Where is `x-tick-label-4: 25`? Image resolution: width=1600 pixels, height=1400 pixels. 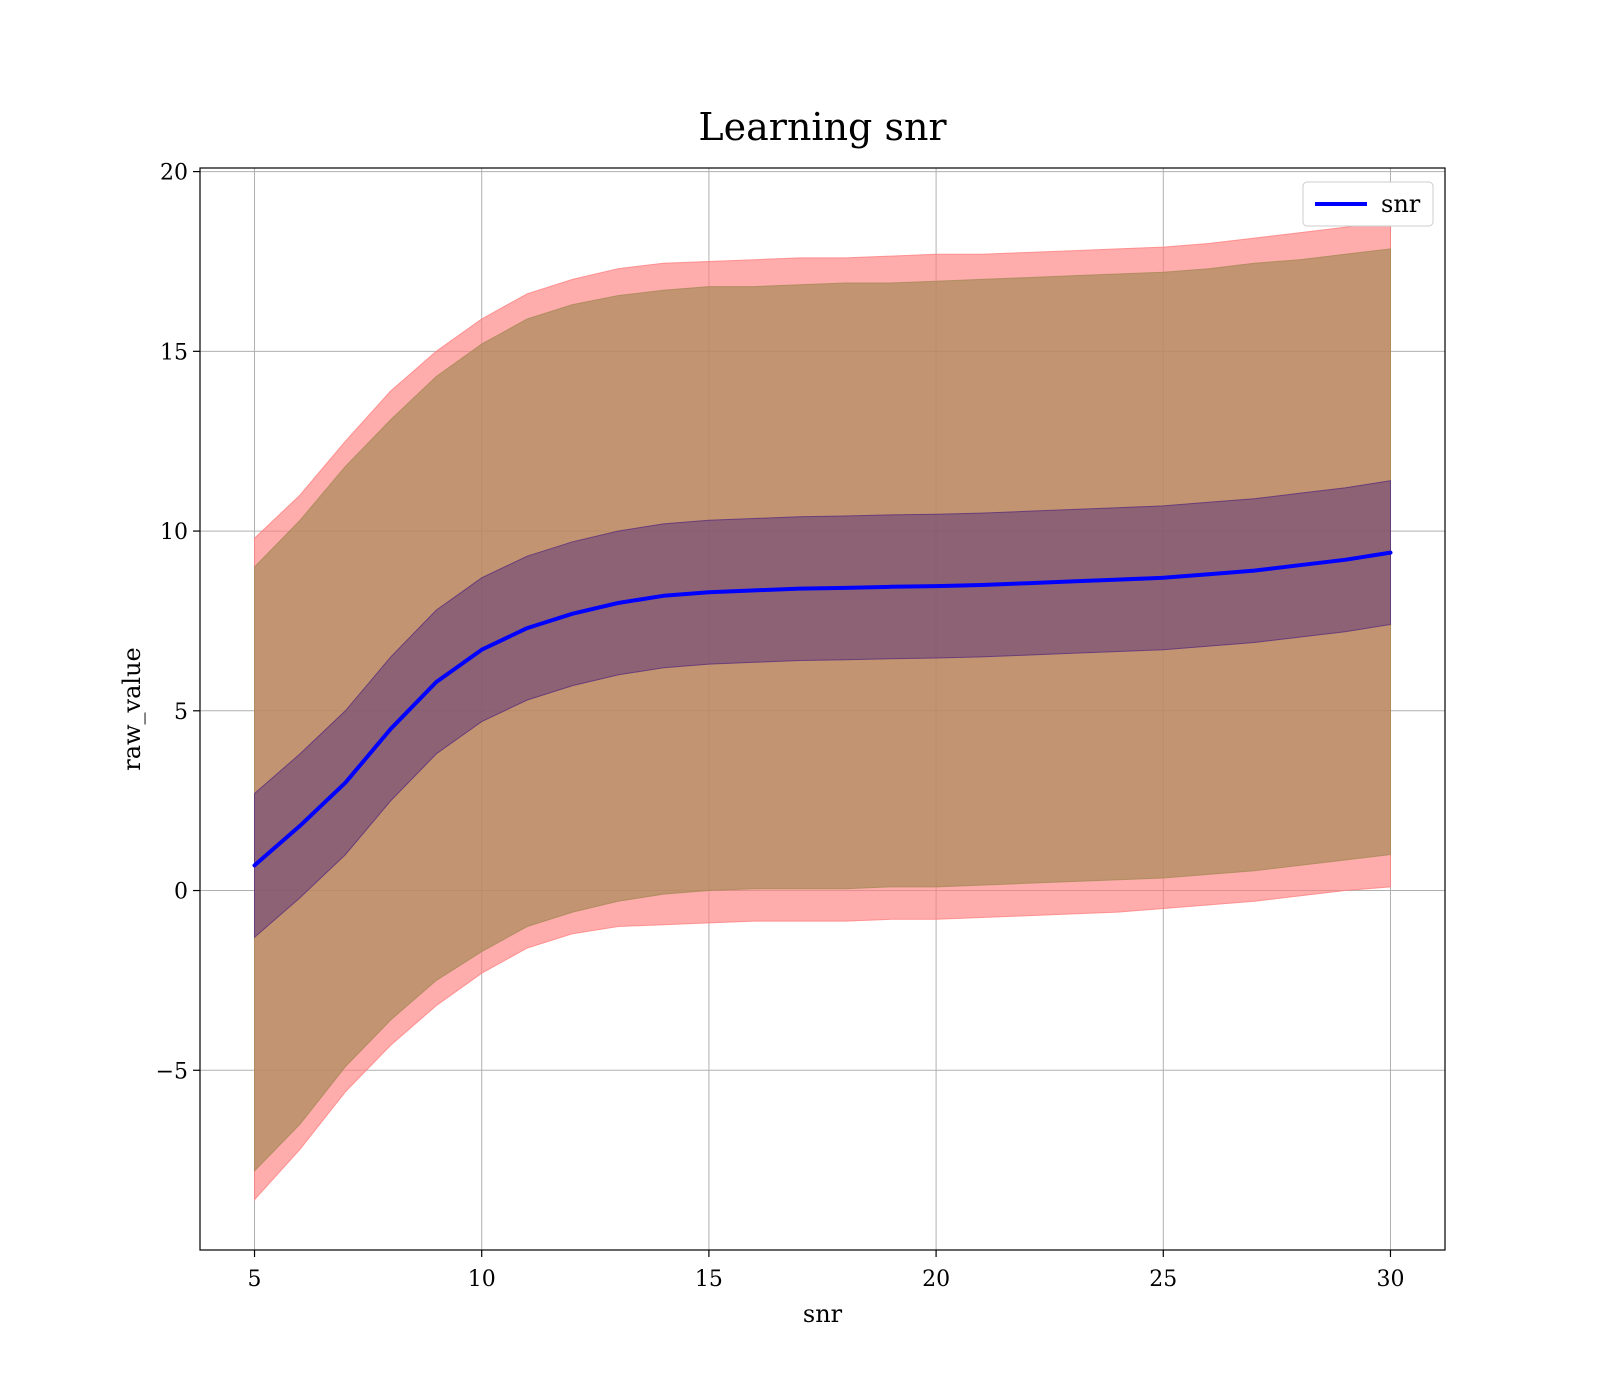
x-tick-label-4: 25 is located at coordinates (1163, 1279).